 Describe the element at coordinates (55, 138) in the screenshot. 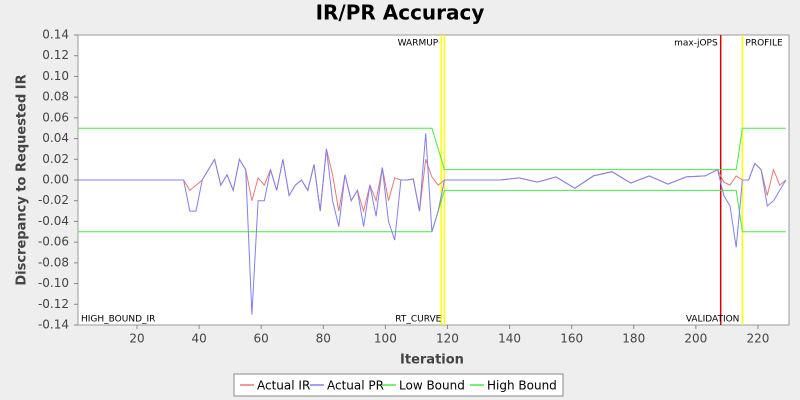

I see `y-tick-label: 0.04` at that location.